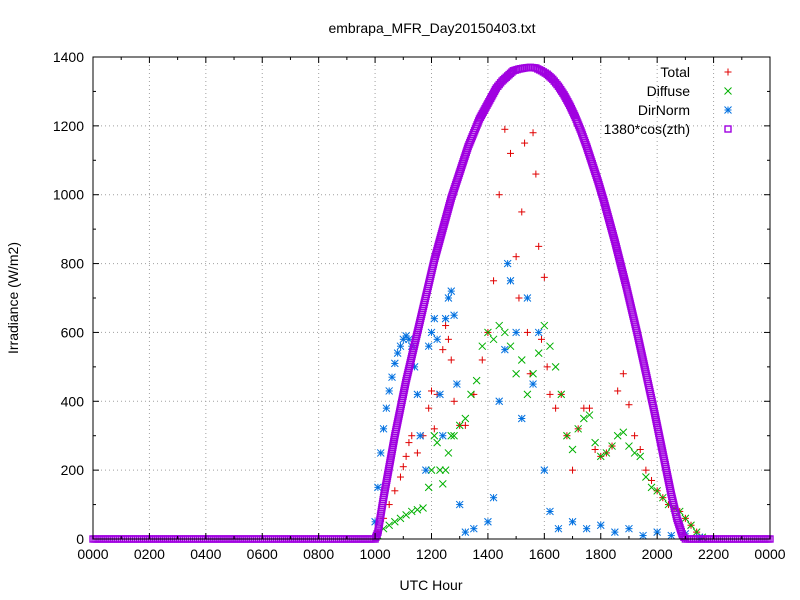  What do you see at coordinates (262, 554) in the screenshot?
I see `x-tick-label: 0600` at bounding box center [262, 554].